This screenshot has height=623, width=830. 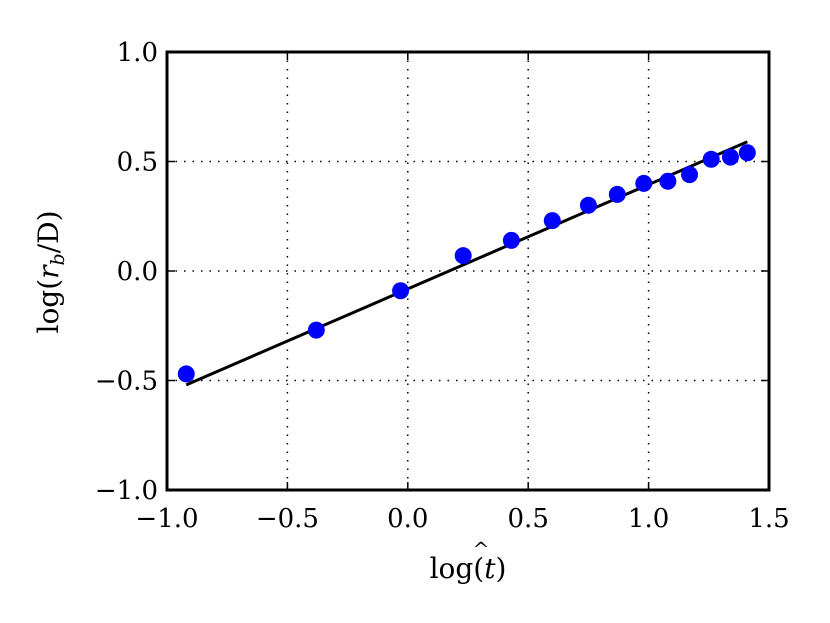 What do you see at coordinates (126, 382) in the screenshot?
I see `y-tick-label: −0.5` at bounding box center [126, 382].